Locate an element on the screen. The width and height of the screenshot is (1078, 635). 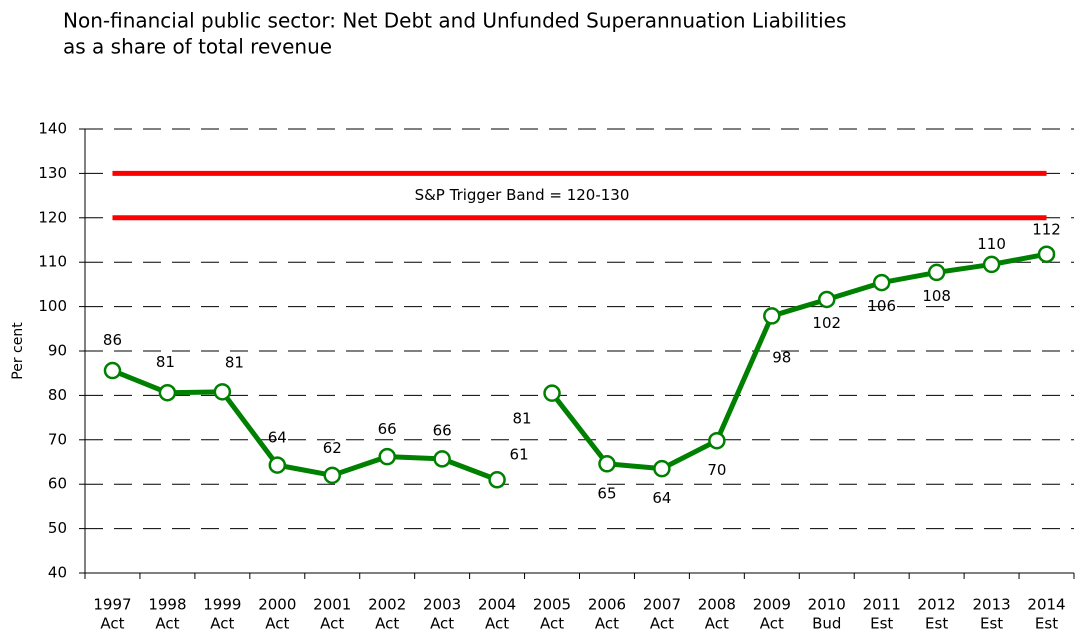
y-tick-label: 130 is located at coordinates (52, 173).